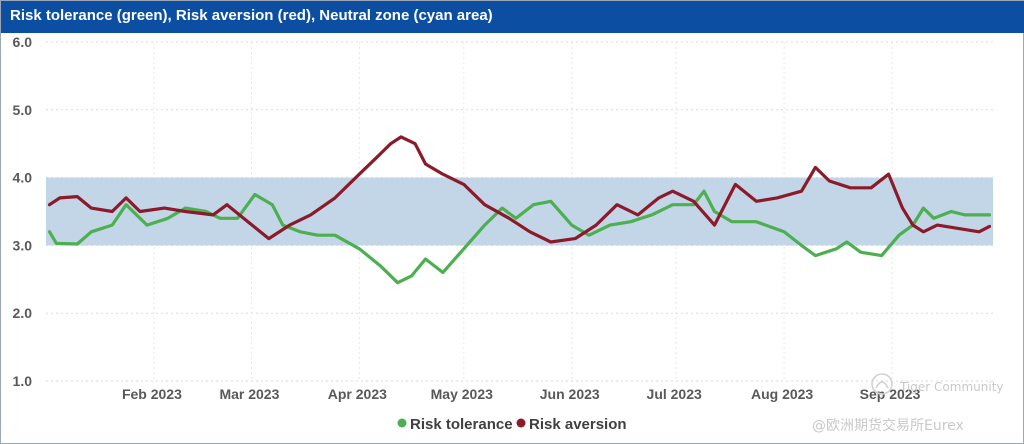  Describe the element at coordinates (23, 211) in the screenshot. I see `y-axis-ticks: 6.0 5.0 4.0 3.0 2.0 1.0` at that location.